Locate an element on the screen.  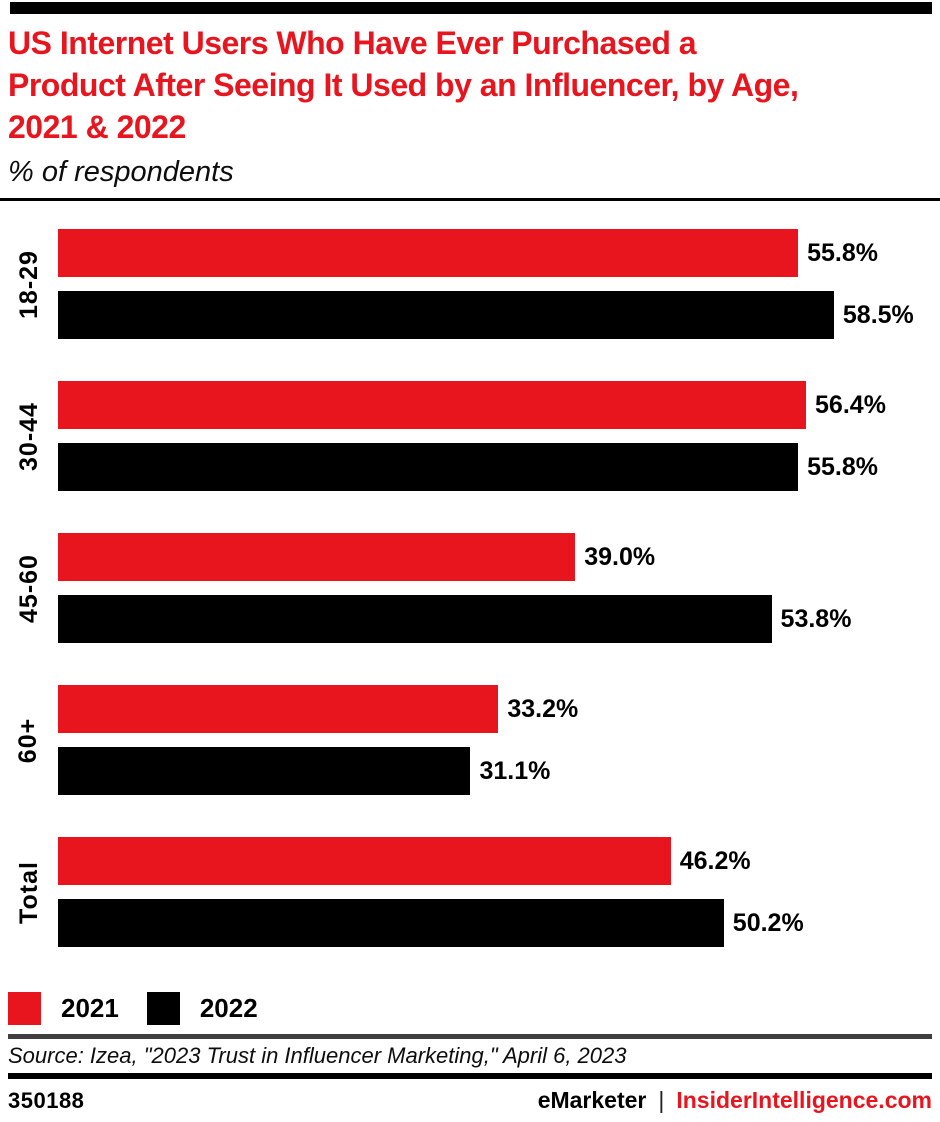
category-label: Total is located at coordinates (28, 892).